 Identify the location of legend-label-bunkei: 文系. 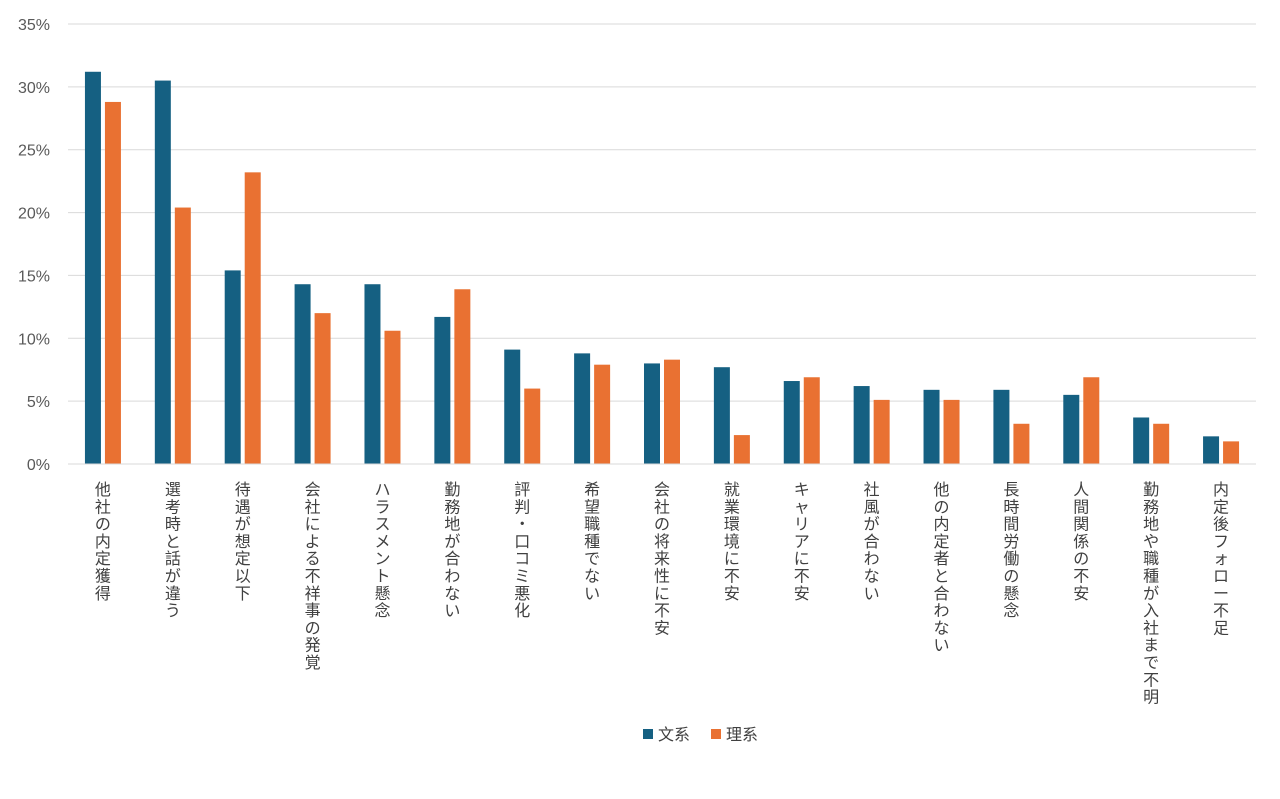
(674, 734).